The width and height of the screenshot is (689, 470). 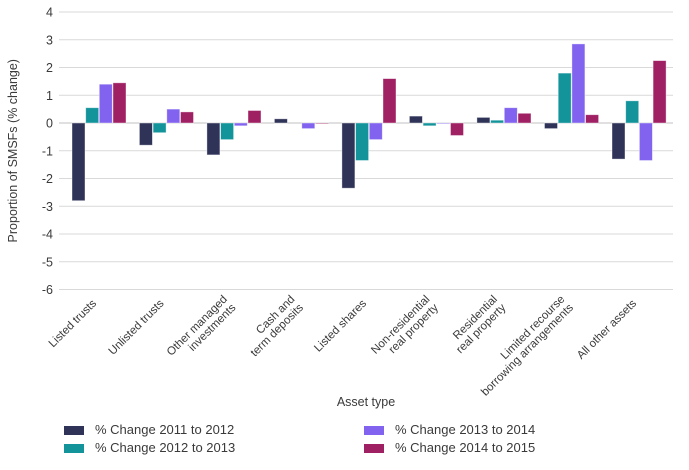 What do you see at coordinates (49, 68) in the screenshot?
I see `y-tick-label: 2` at bounding box center [49, 68].